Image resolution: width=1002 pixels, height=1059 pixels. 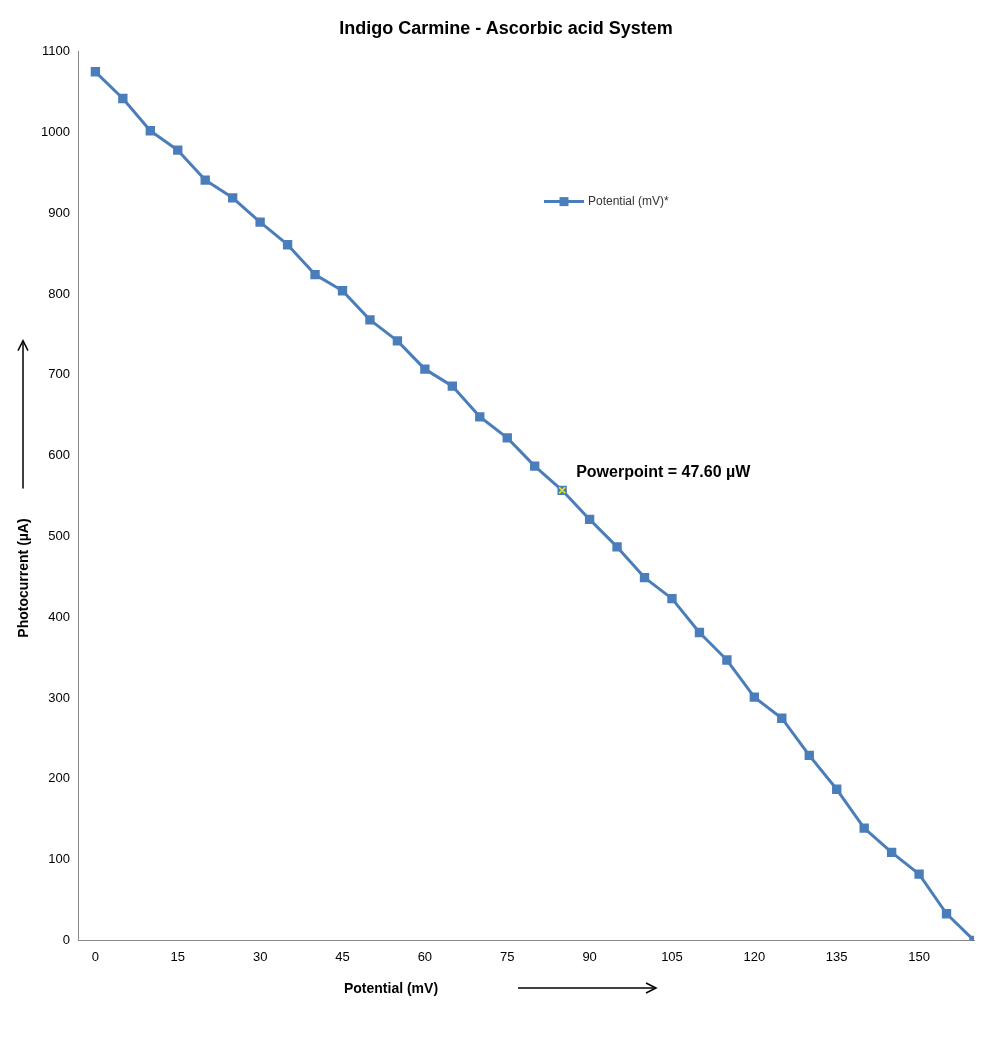 What do you see at coordinates (59, 616) in the screenshot?
I see `y-tick-label: 400` at bounding box center [59, 616].